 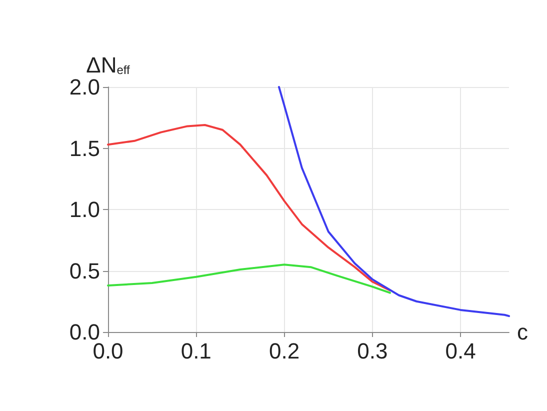 I want to click on y-tick-label: 1.5, so click(x=84, y=148).